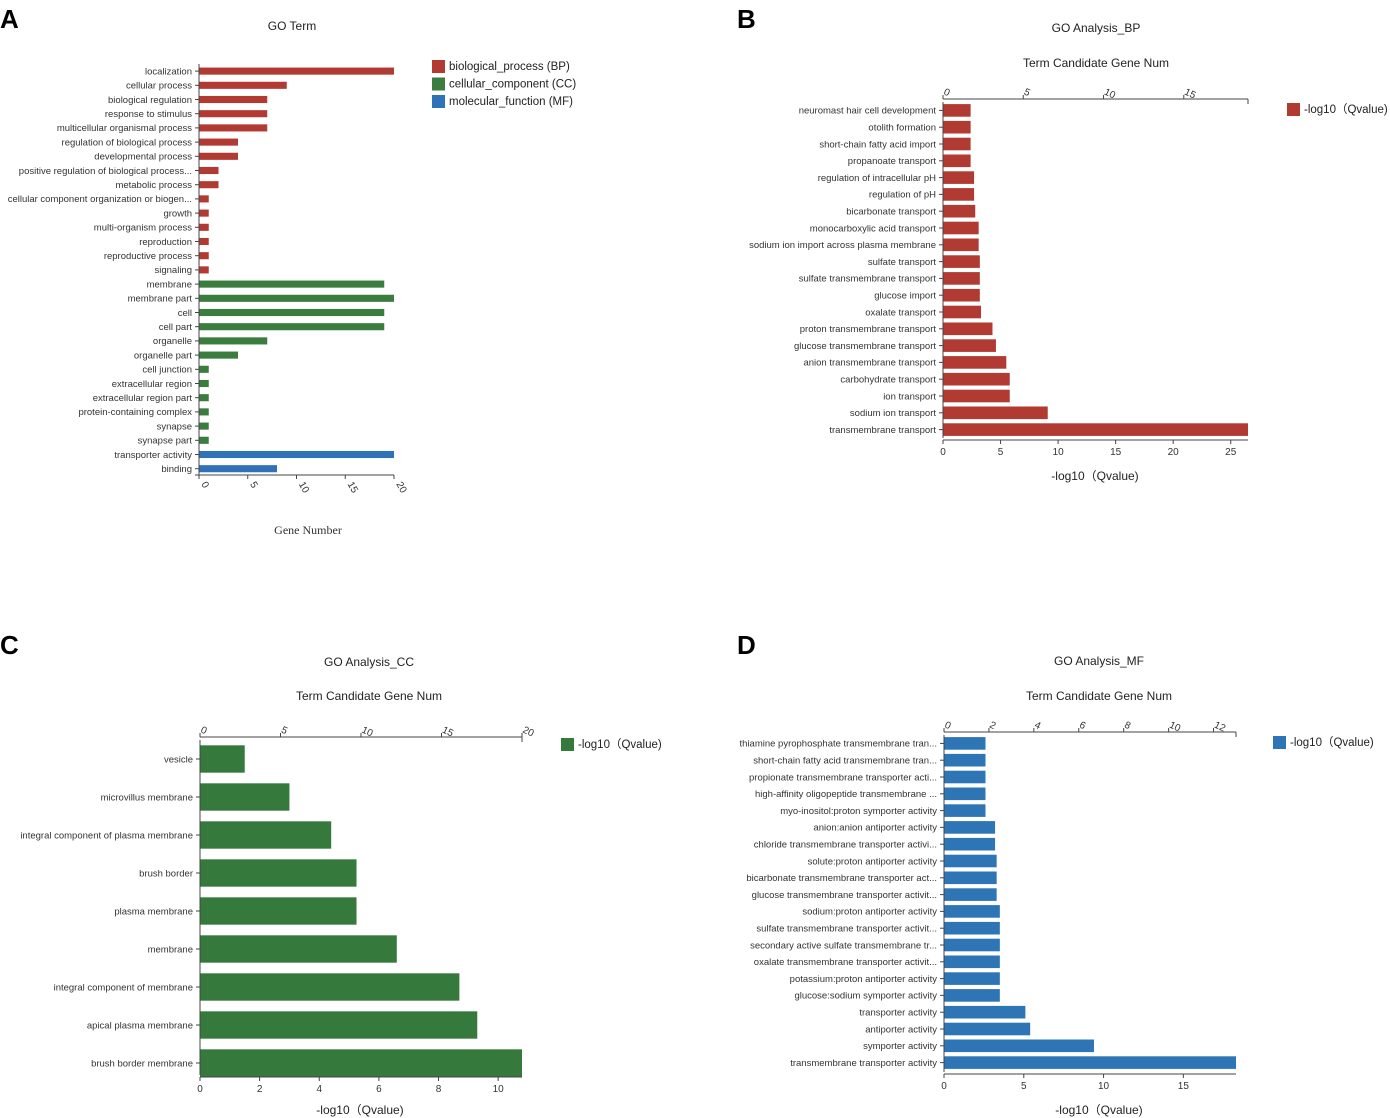  What do you see at coordinates (1099, 661) in the screenshot?
I see `chart-title: GO Analysis_MF` at bounding box center [1099, 661].